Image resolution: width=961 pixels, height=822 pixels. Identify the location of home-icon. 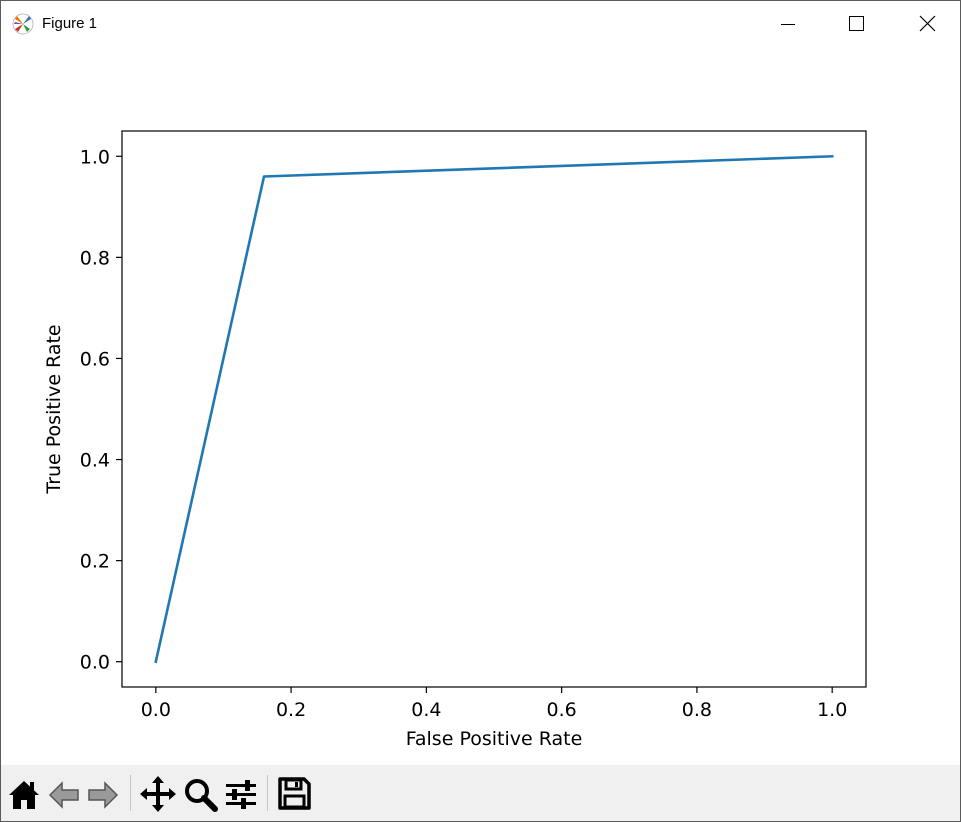
(24, 795).